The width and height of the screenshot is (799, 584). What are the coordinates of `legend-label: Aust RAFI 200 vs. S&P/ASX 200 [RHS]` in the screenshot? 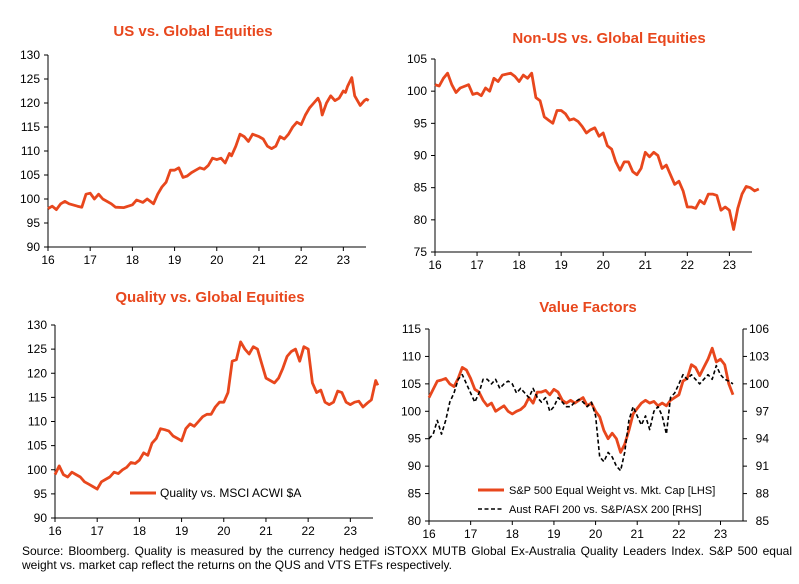 It's located at (605, 510).